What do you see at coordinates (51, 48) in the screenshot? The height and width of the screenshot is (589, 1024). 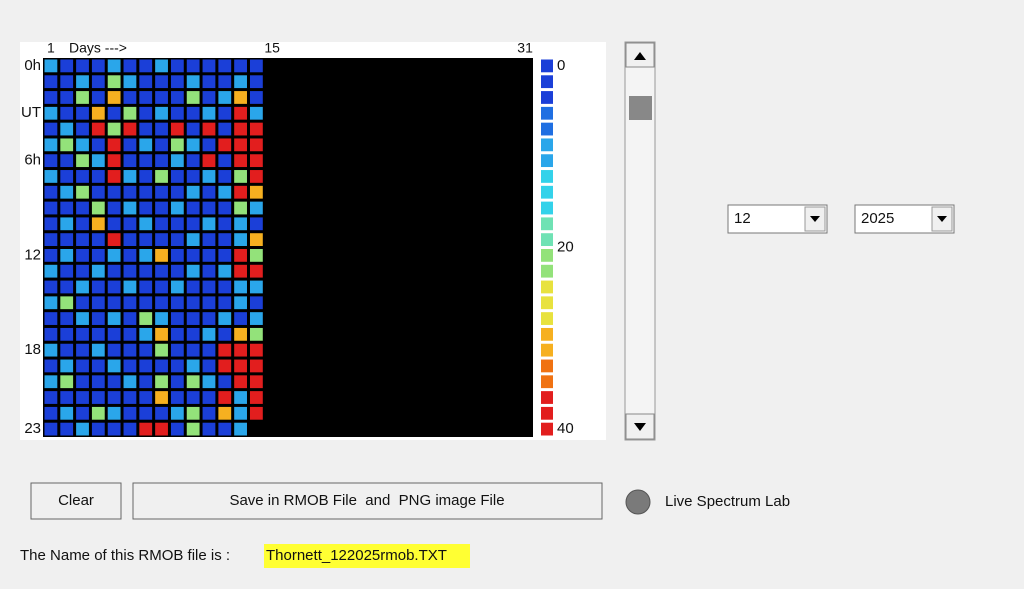 I see `x-tick-label: 1` at bounding box center [51, 48].